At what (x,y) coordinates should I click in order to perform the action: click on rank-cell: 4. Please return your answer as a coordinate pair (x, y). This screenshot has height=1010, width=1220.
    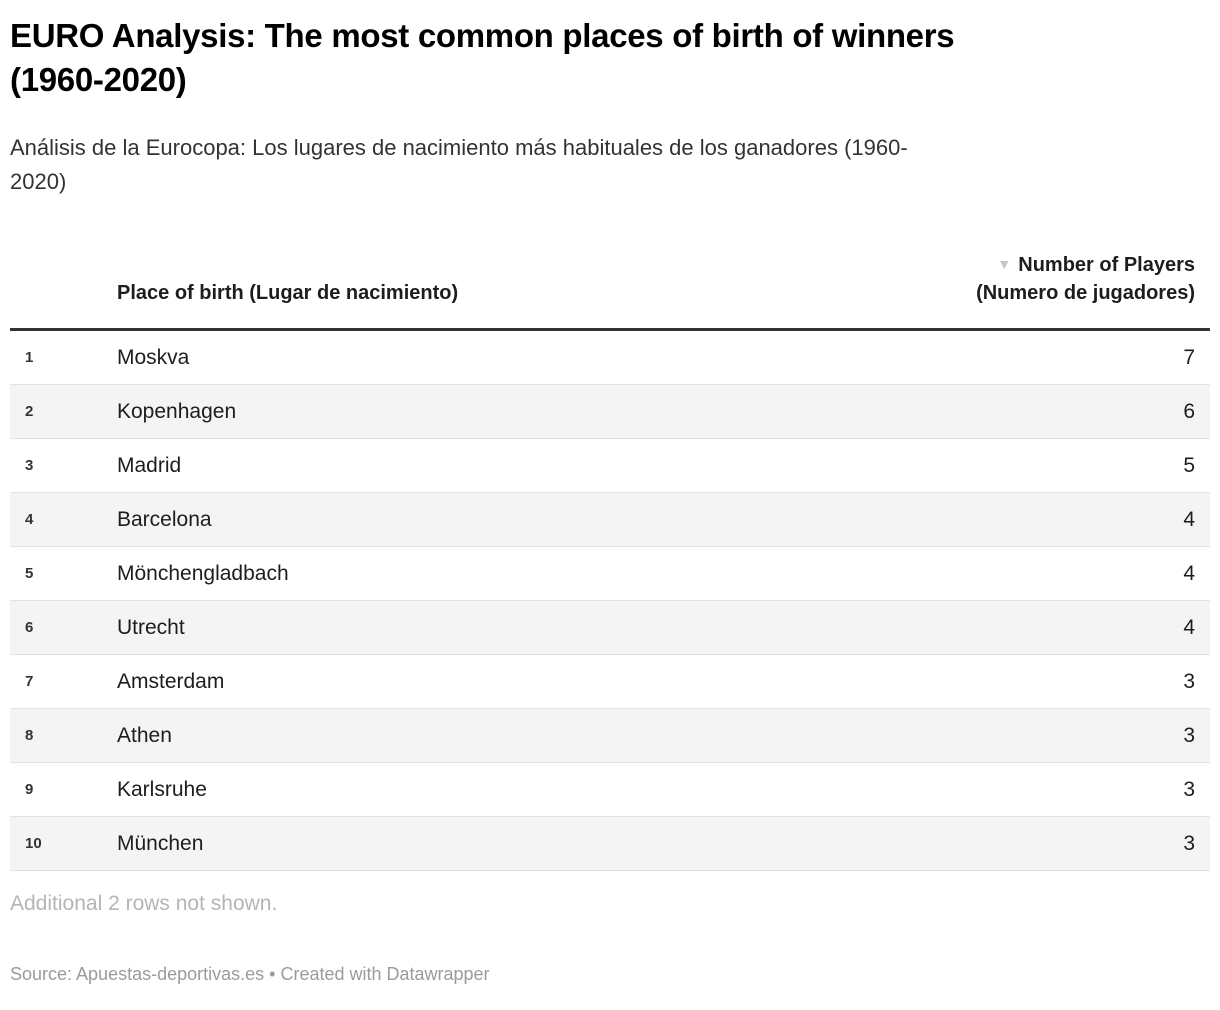
    Looking at the image, I should click on (63, 519).